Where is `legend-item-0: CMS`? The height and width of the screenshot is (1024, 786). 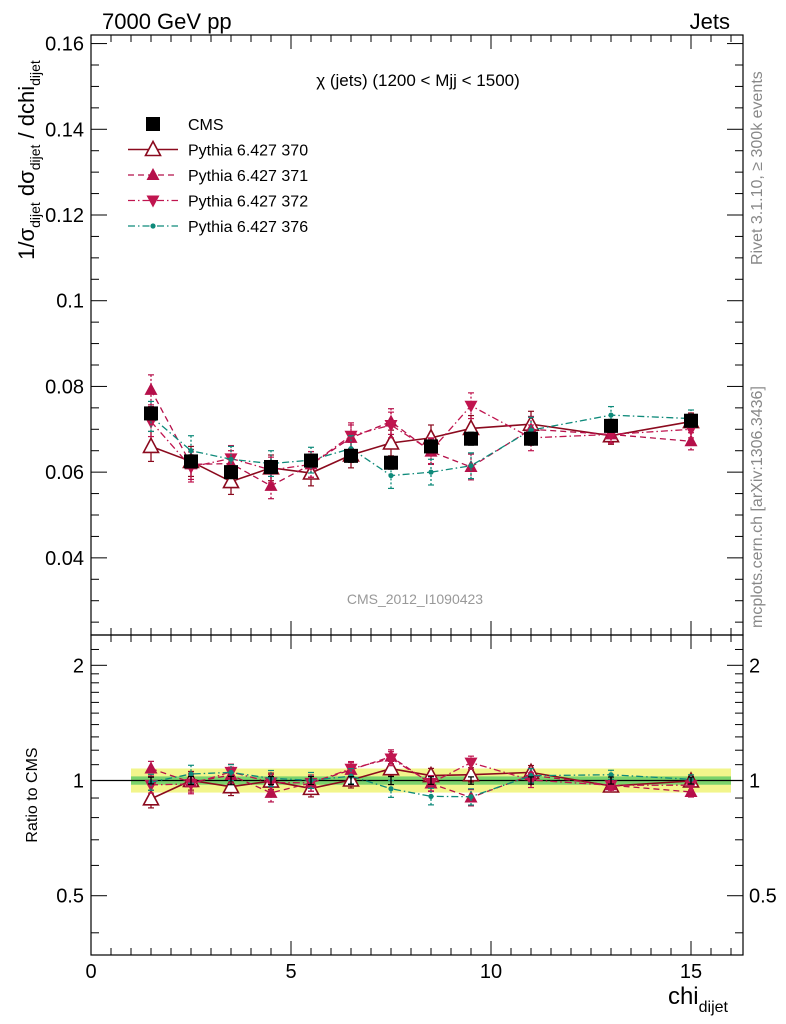 legend-item-0: CMS is located at coordinates (185, 125).